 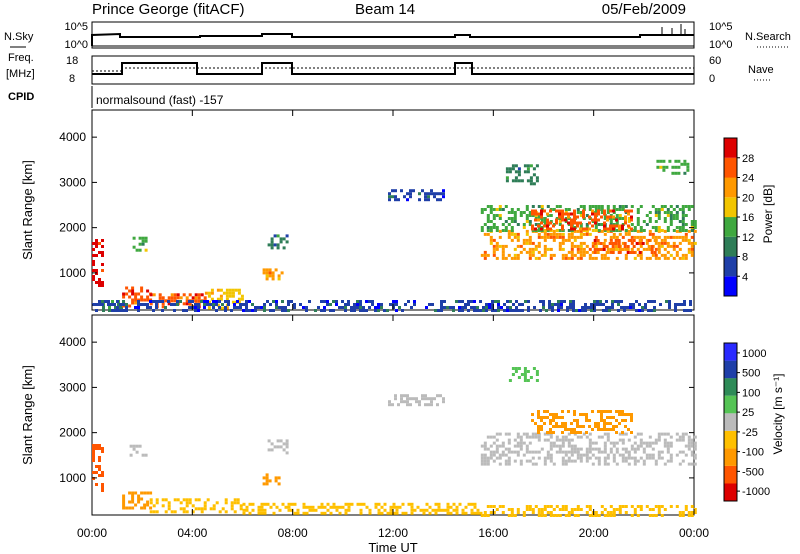 What do you see at coordinates (72, 273) in the screenshot?
I see `y-tick-label: 1000` at bounding box center [72, 273].